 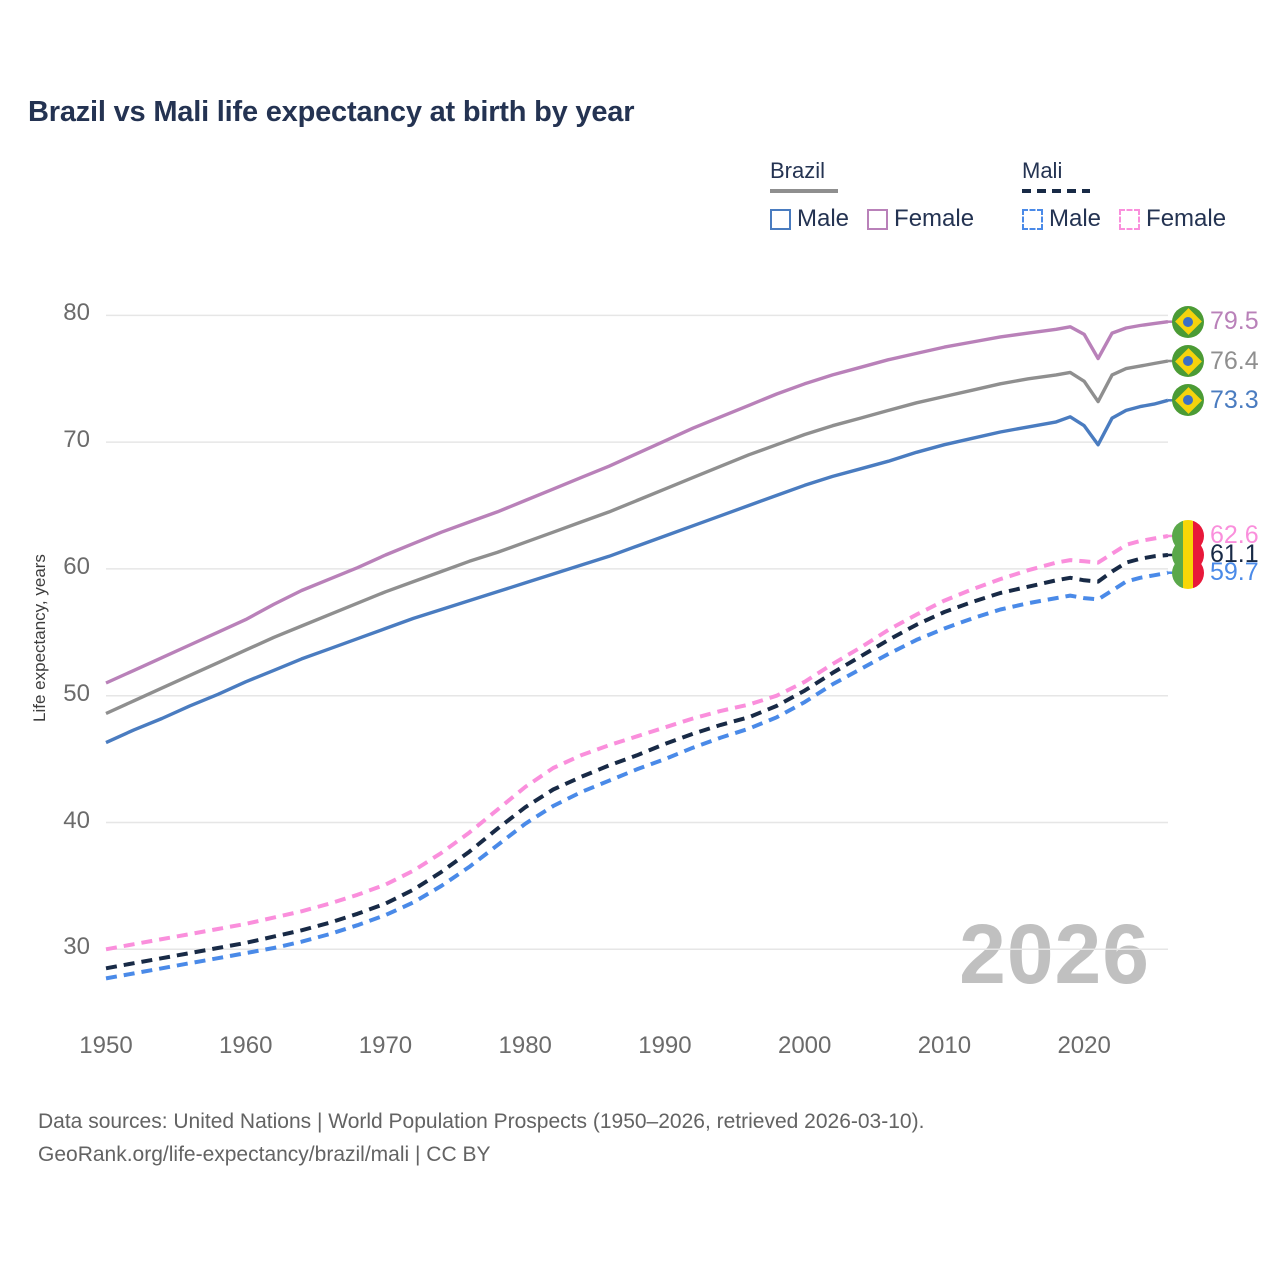 What do you see at coordinates (934, 218) in the screenshot?
I see `legend-label-brazil-female: Female` at bounding box center [934, 218].